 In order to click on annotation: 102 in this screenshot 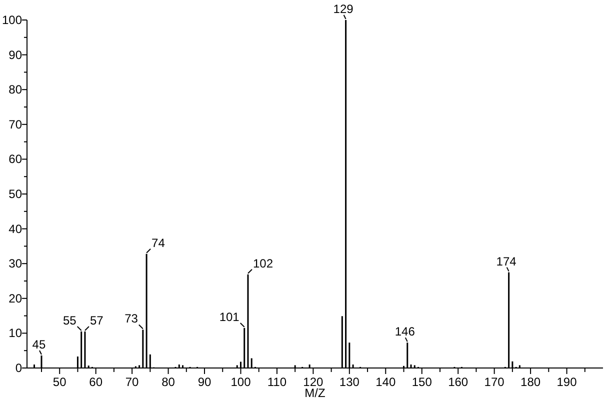, I will do `click(263, 263)`.